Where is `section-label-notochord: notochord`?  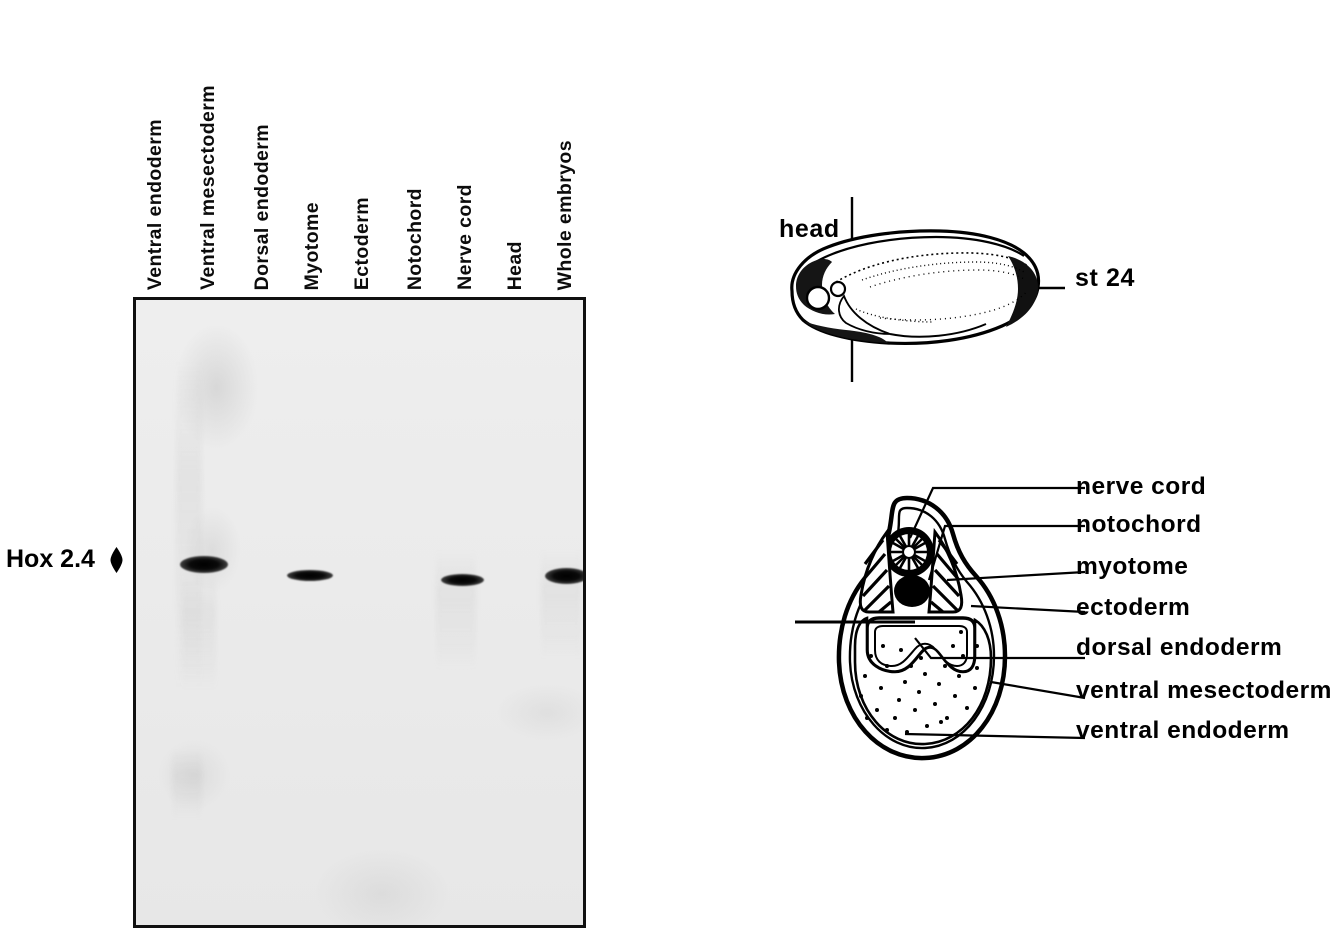
section-label-notochord: notochord is located at coordinates (1139, 524).